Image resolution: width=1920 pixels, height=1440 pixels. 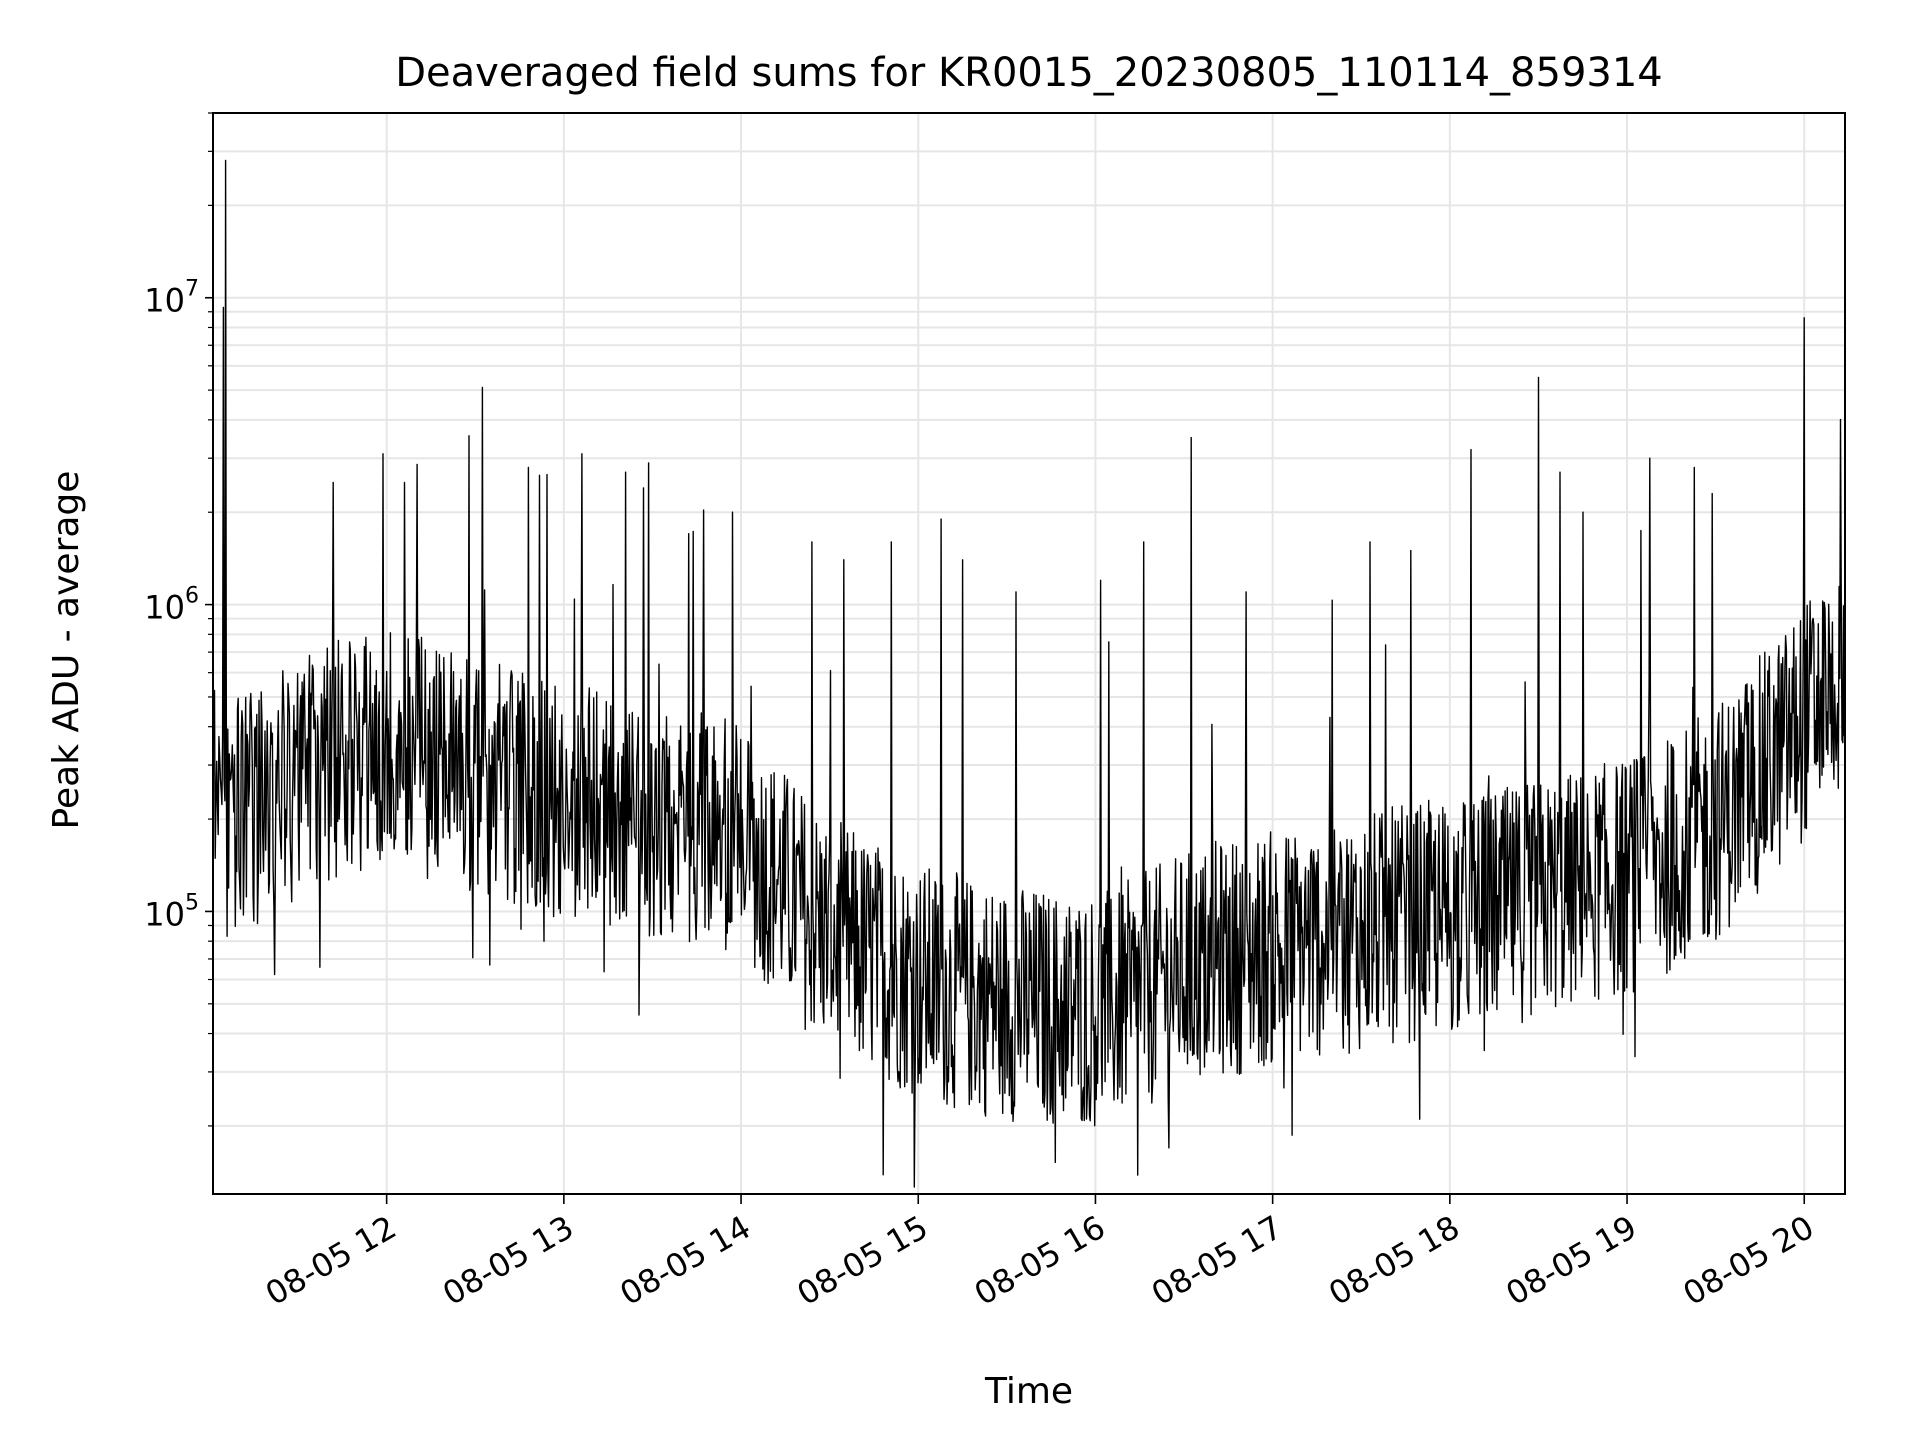 I want to click on y-tick-label: 10⁶, so click(x=171, y=605).